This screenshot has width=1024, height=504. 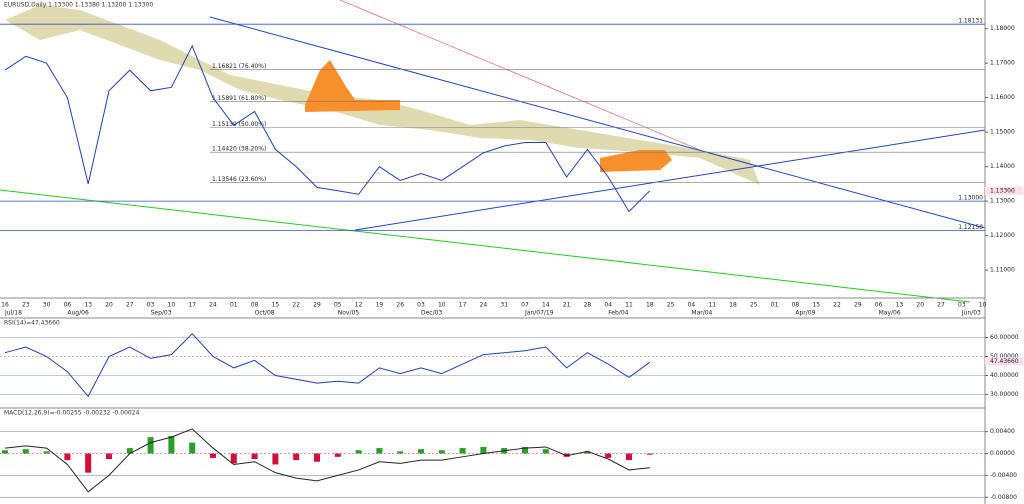 I want to click on y-tick-label: 1.15000, so click(x=1002, y=132).